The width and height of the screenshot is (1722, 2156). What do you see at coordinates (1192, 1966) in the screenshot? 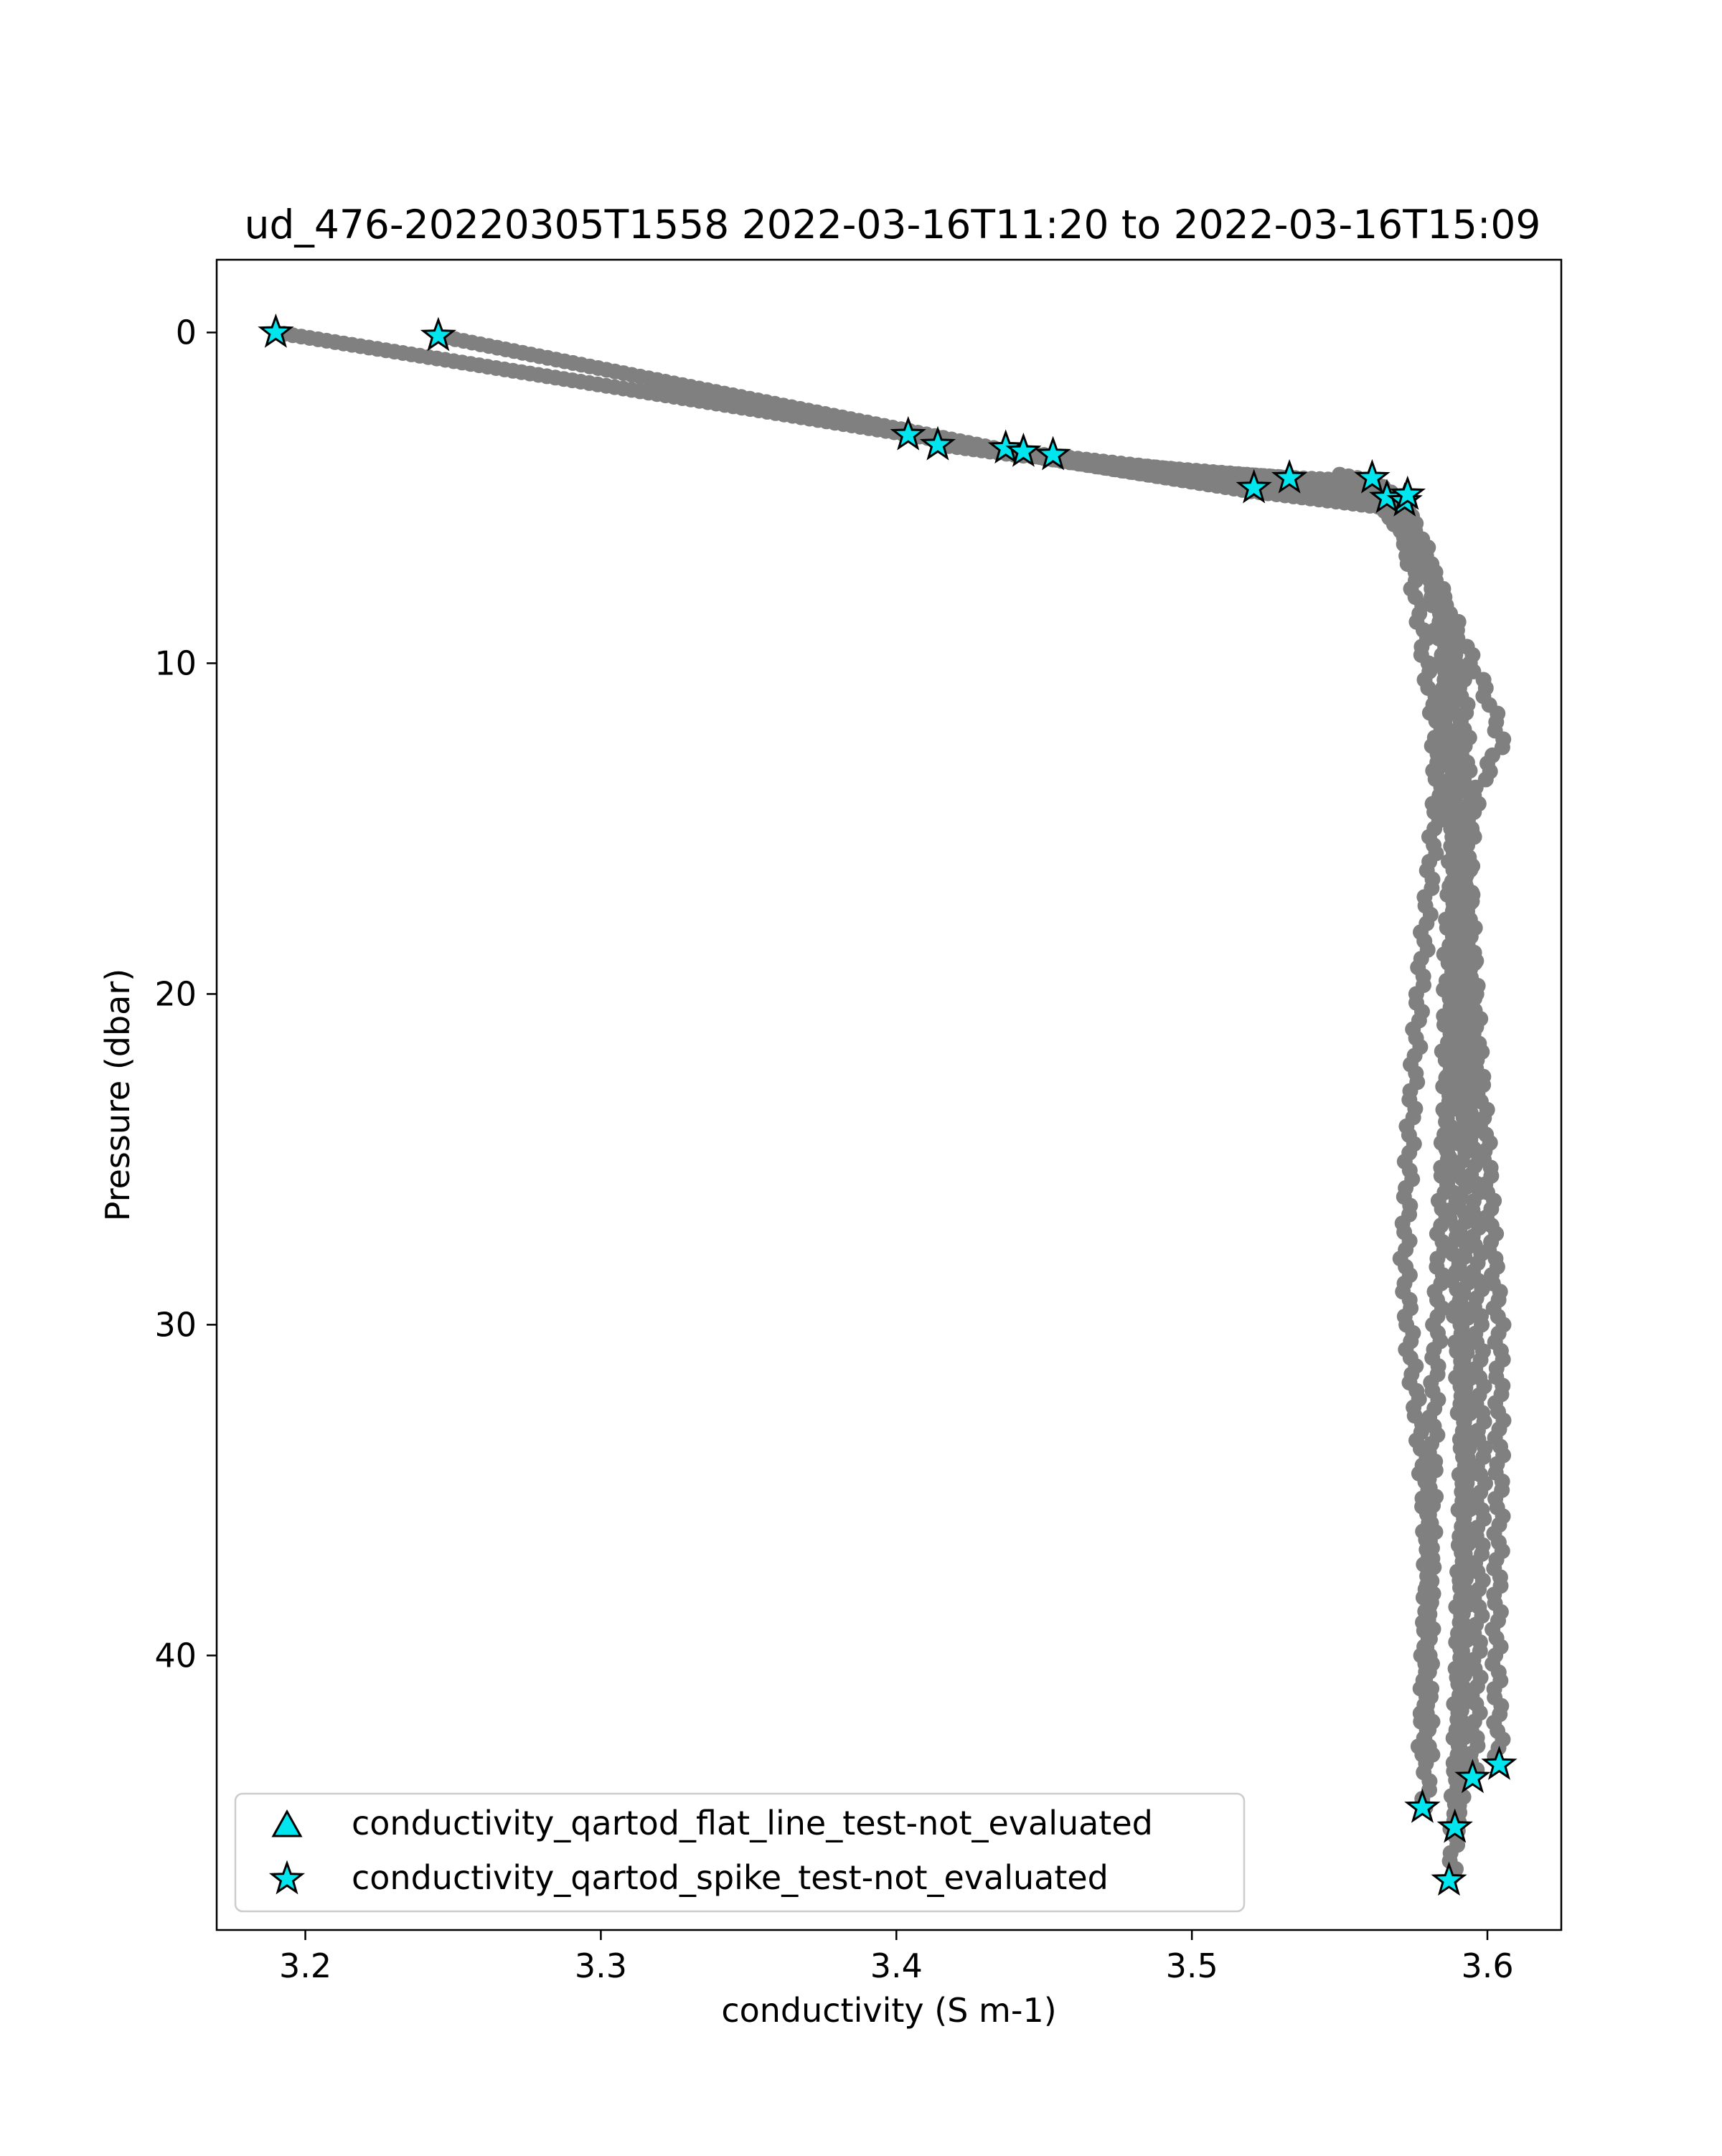
I see `x-tick-label: 3.5` at bounding box center [1192, 1966].